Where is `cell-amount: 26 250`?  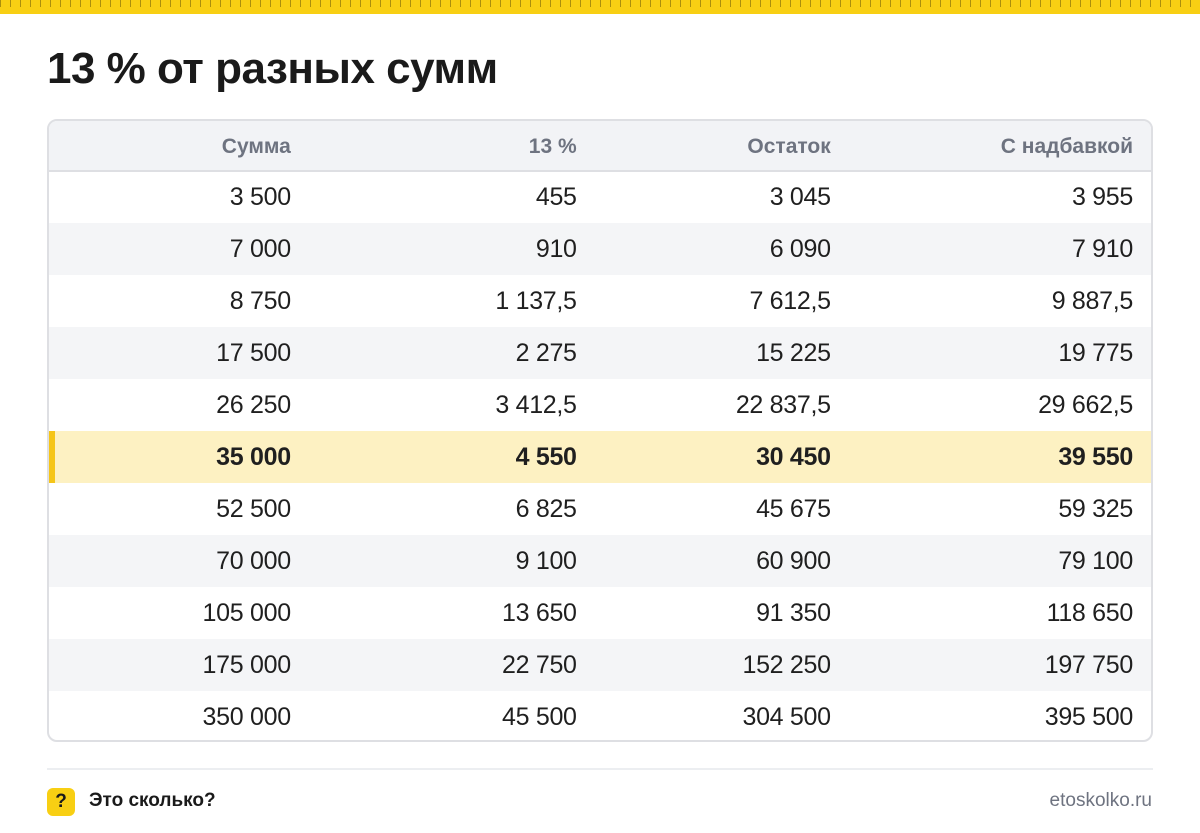 cell-amount: 26 250 is located at coordinates (253, 404).